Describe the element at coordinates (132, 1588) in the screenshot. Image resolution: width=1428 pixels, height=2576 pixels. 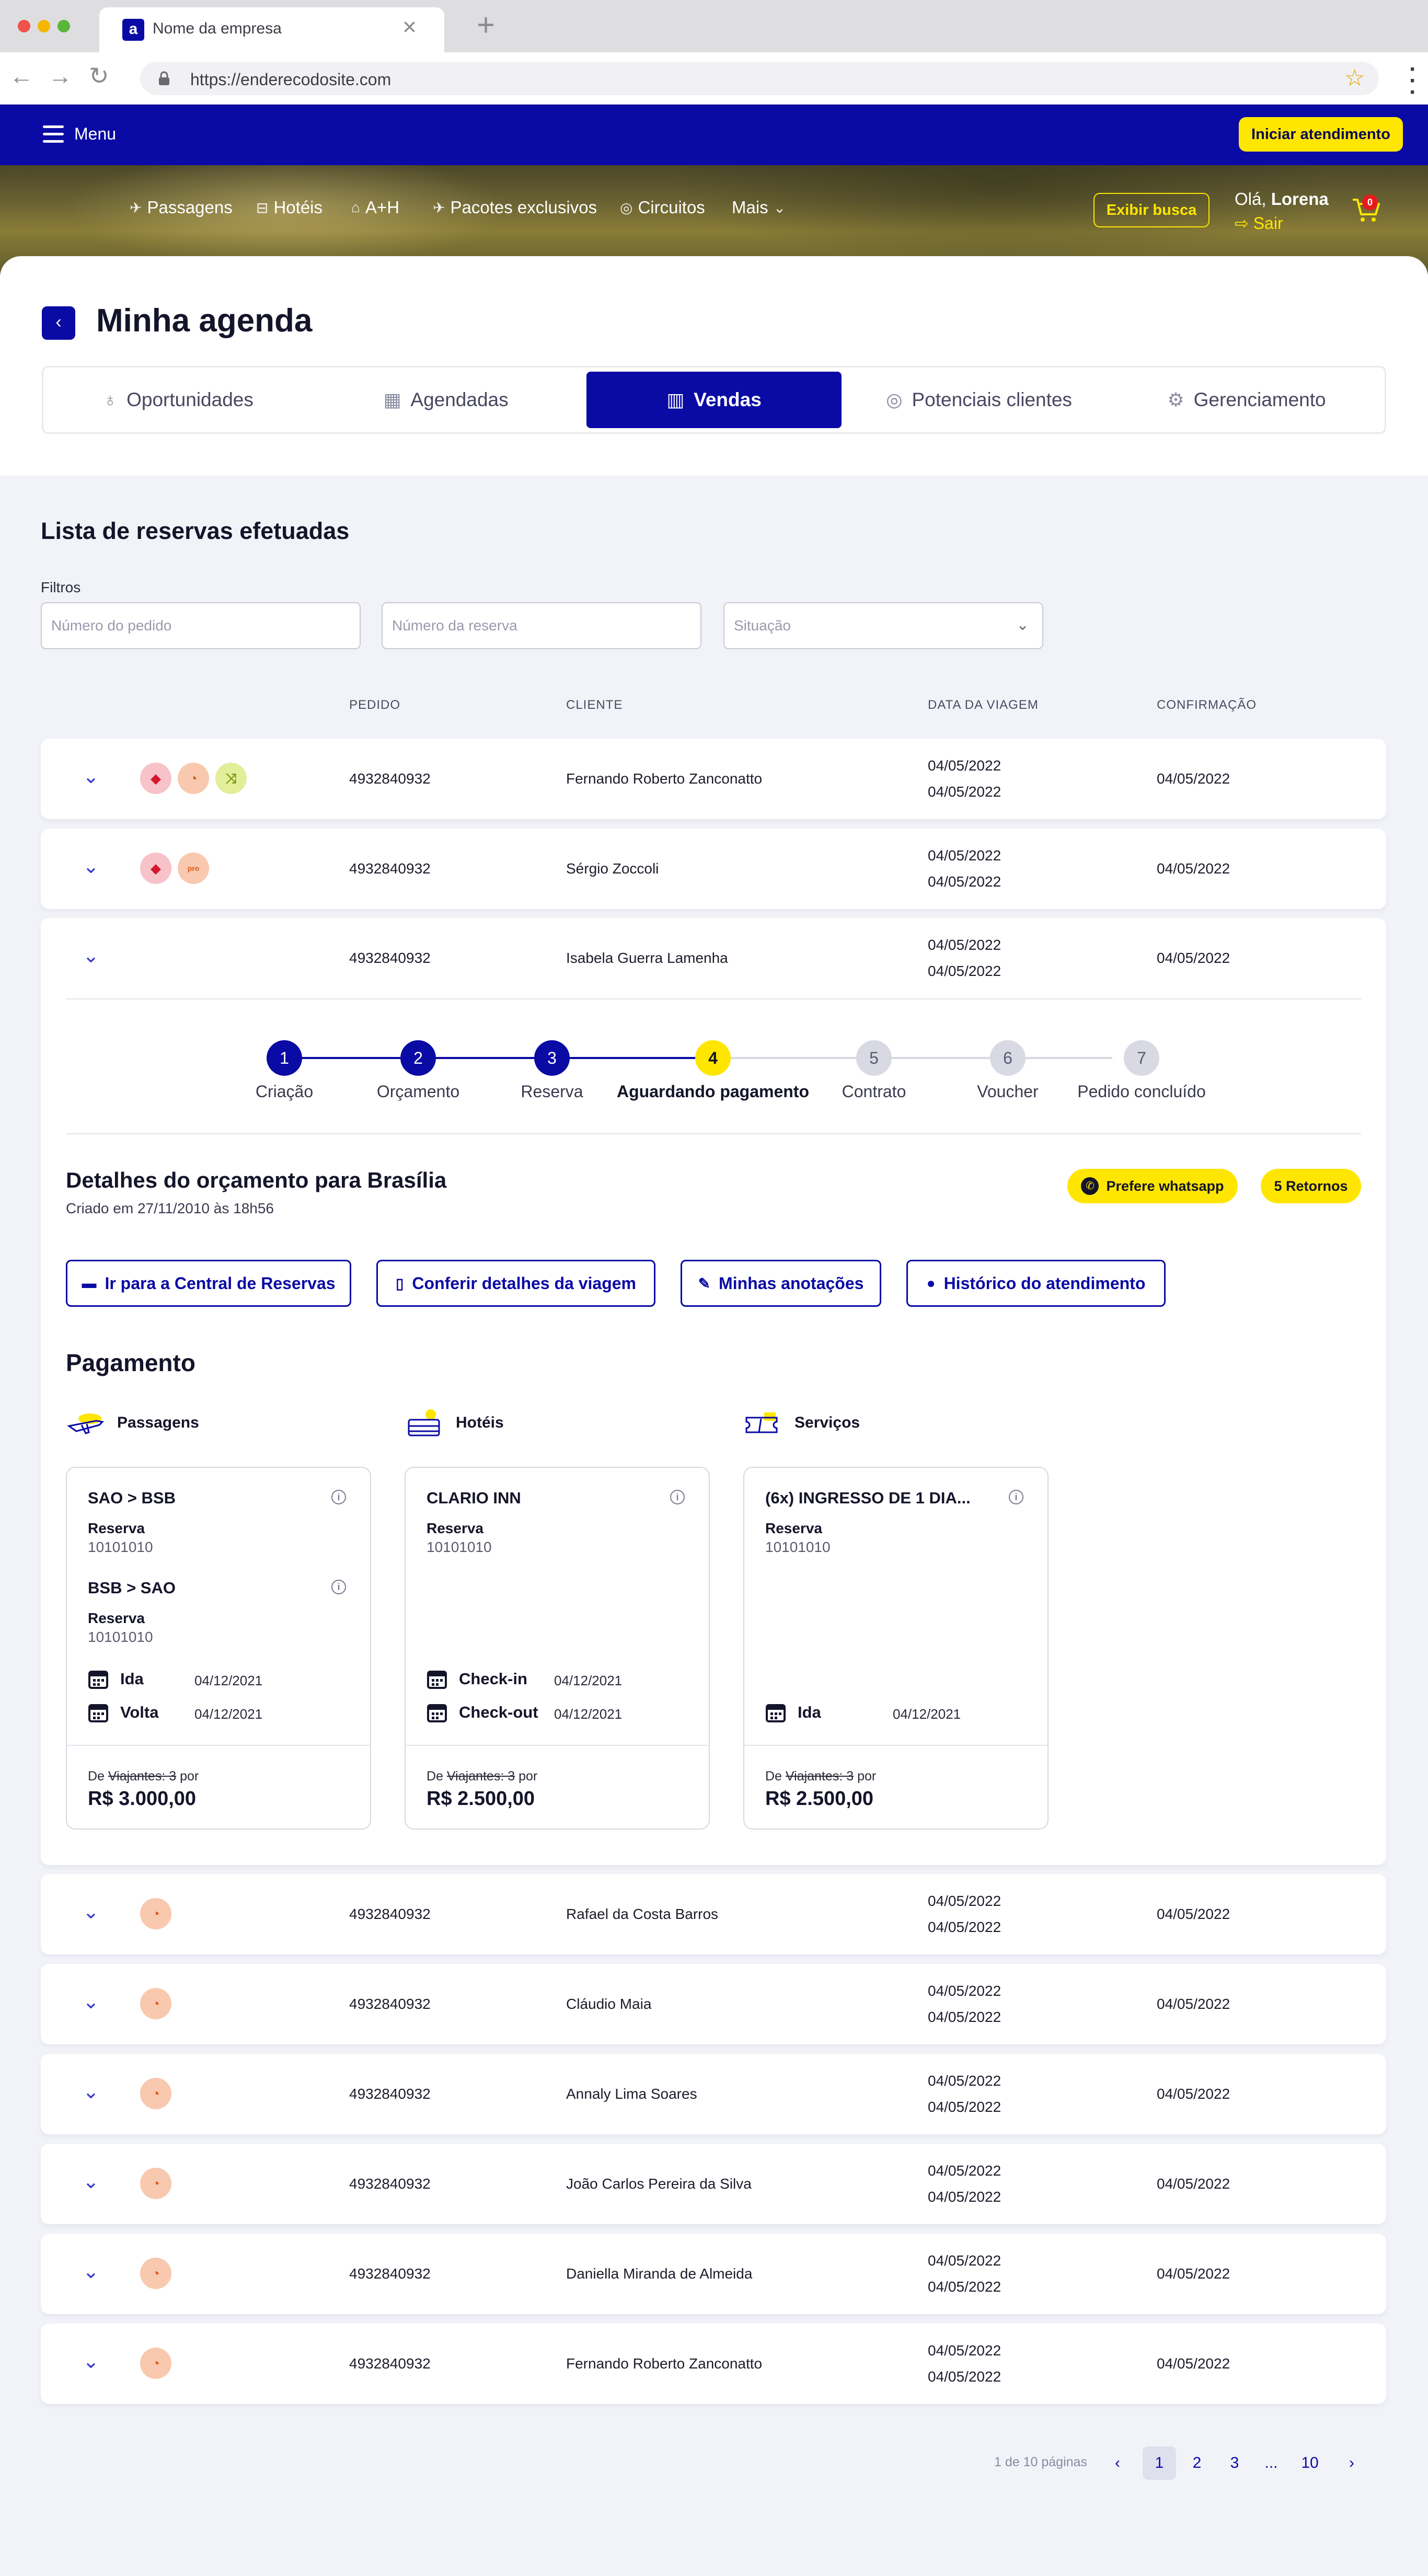
I see `segment-title: BSB > SAO` at that location.